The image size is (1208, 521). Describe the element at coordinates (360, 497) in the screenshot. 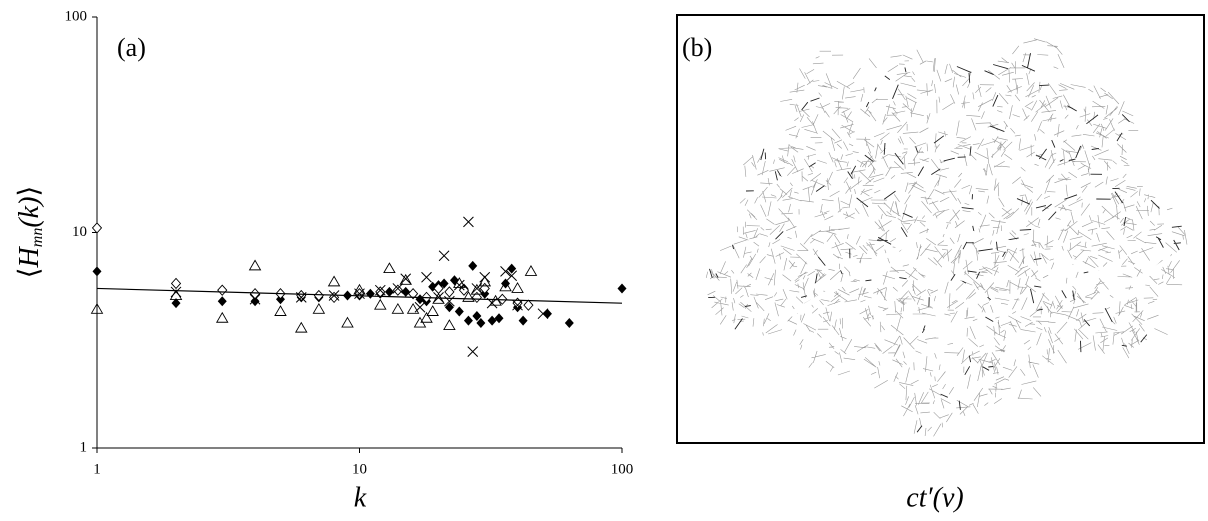

I see `x-axis-label: k` at that location.